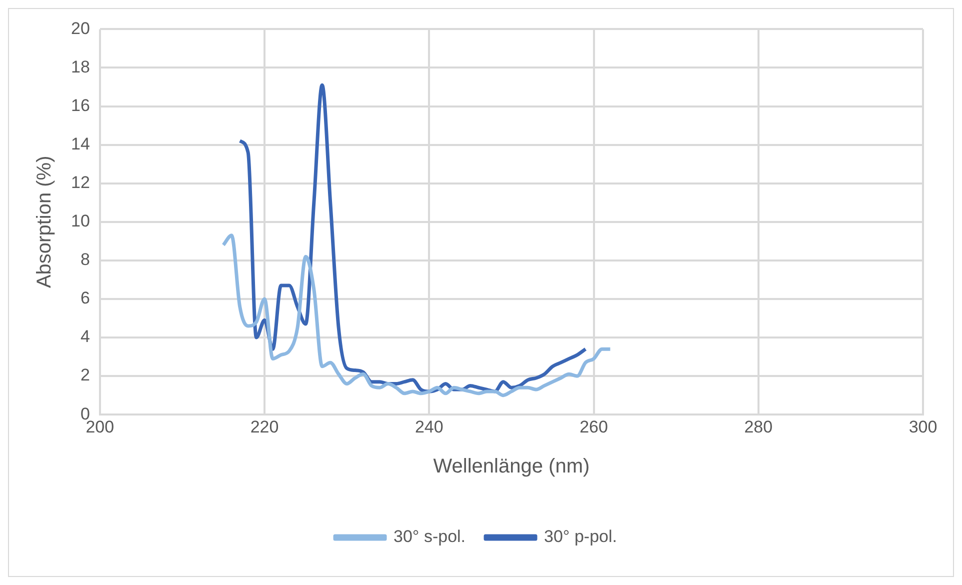  Describe the element at coordinates (429, 426) in the screenshot. I see `x-tick-label: 240` at that location.